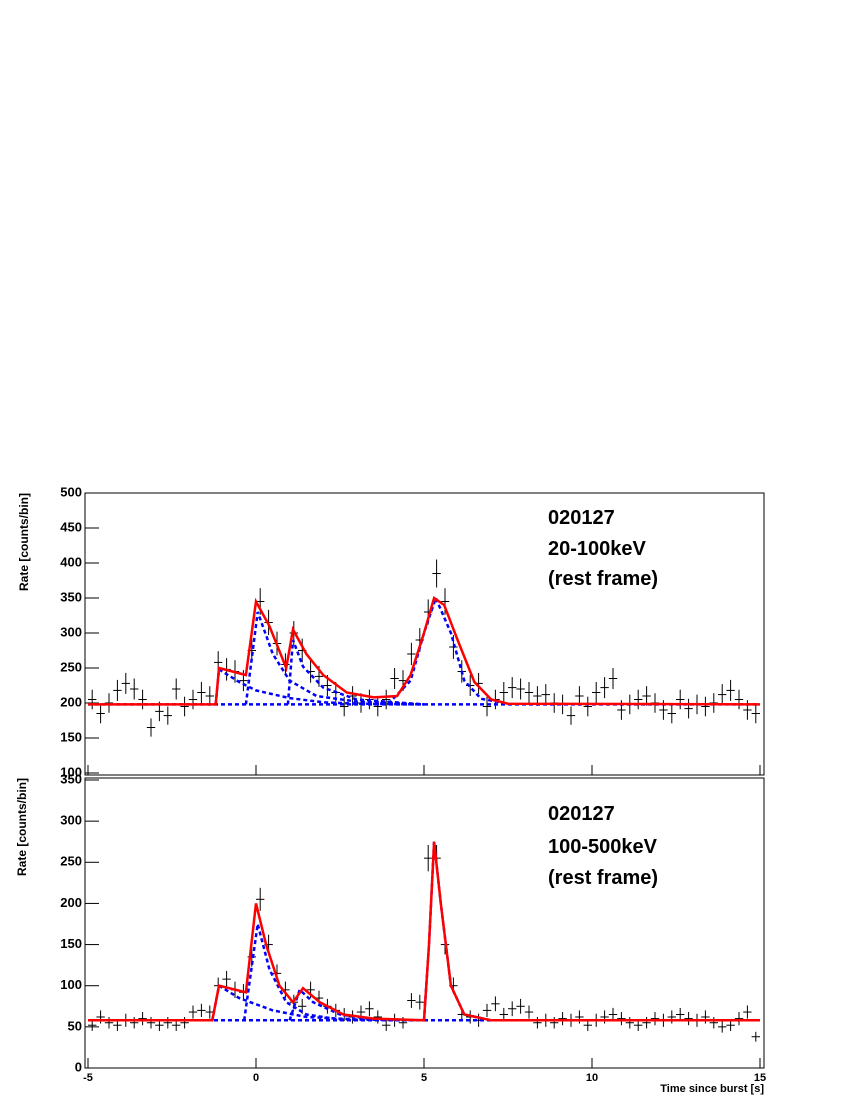  I want to click on annotation: 020127, so click(581, 518).